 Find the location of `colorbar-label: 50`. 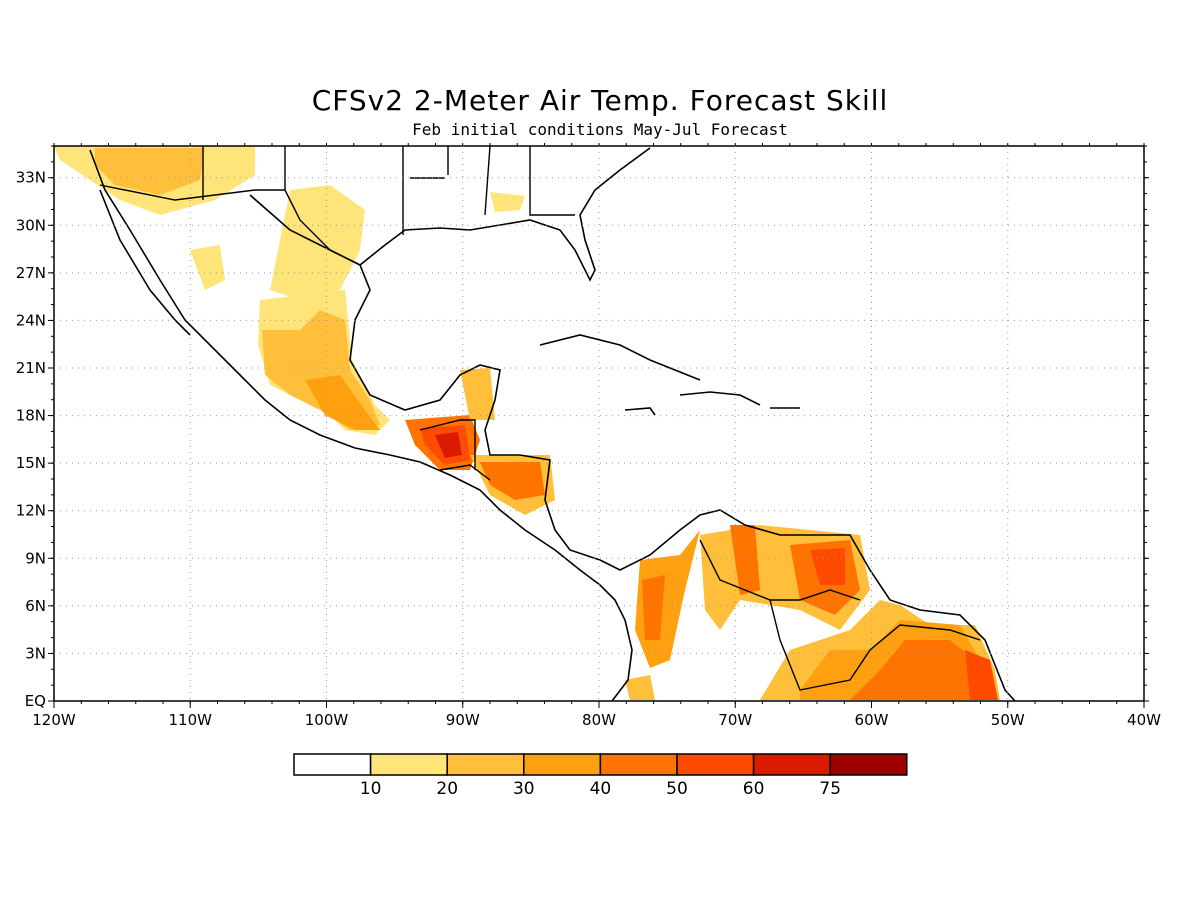

colorbar-label: 50 is located at coordinates (677, 789).